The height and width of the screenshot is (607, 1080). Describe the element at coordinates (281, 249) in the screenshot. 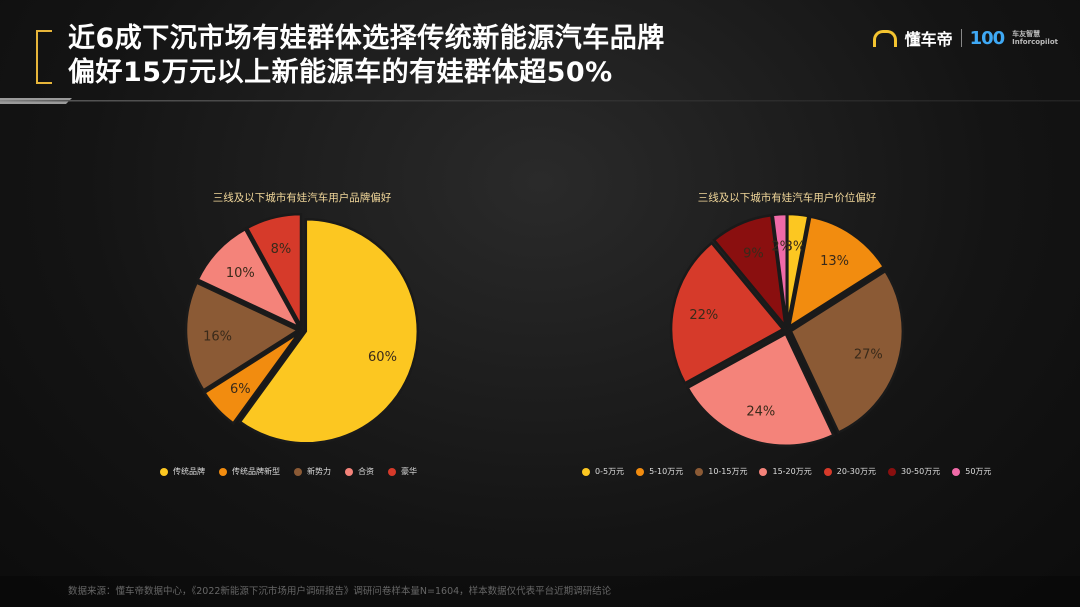

I see `pie-label-1-4: 8%` at that location.